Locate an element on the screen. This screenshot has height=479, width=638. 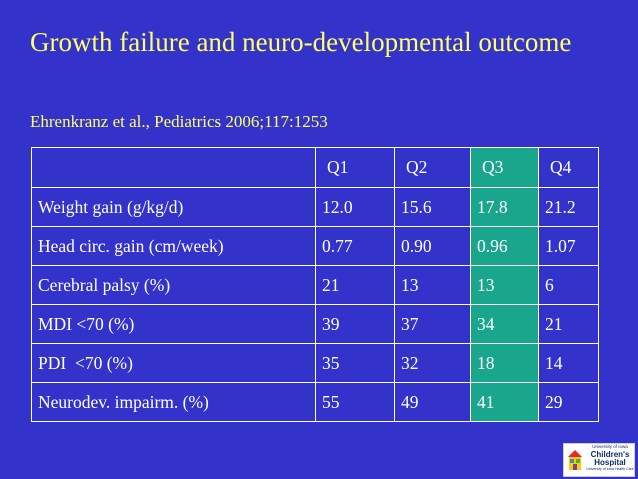
row-label: Weight gain (g/kg/d) is located at coordinates (173, 207).